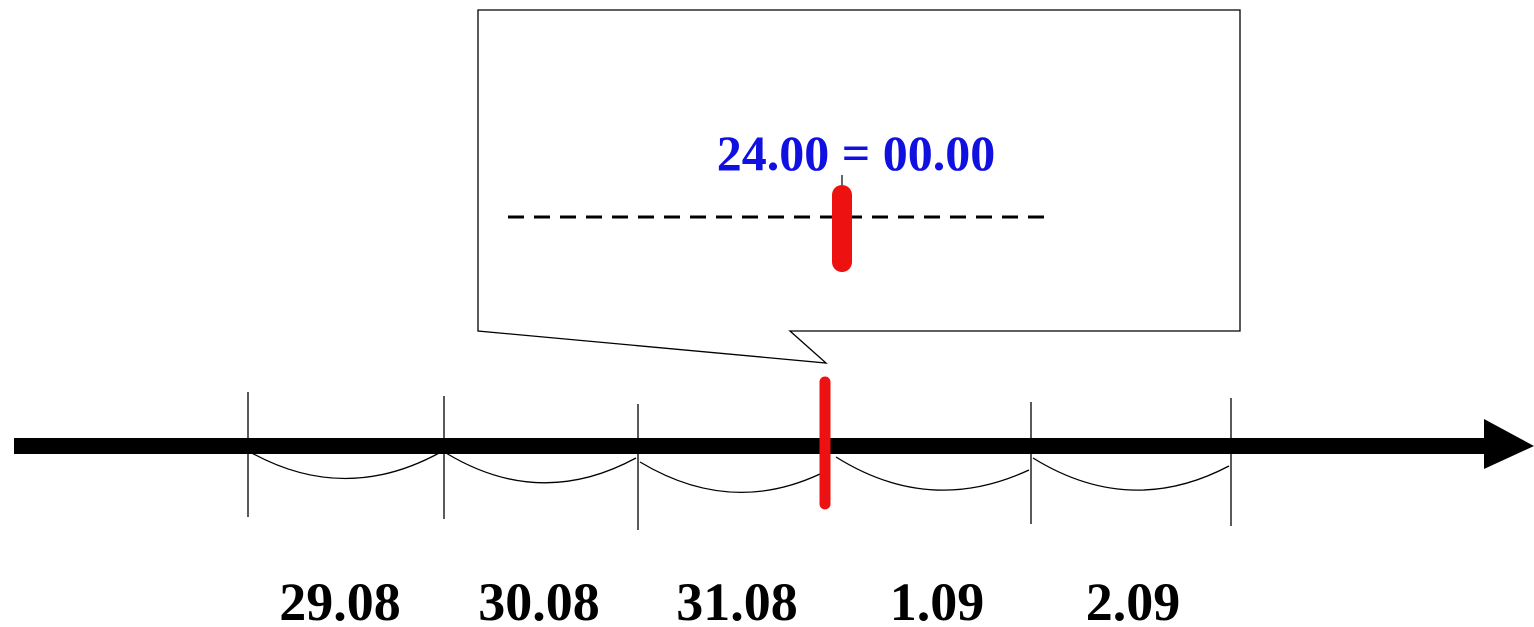 The image size is (1534, 627). What do you see at coordinates (856, 153) in the screenshot?
I see `callout-text: 24.00 = 00.00` at bounding box center [856, 153].